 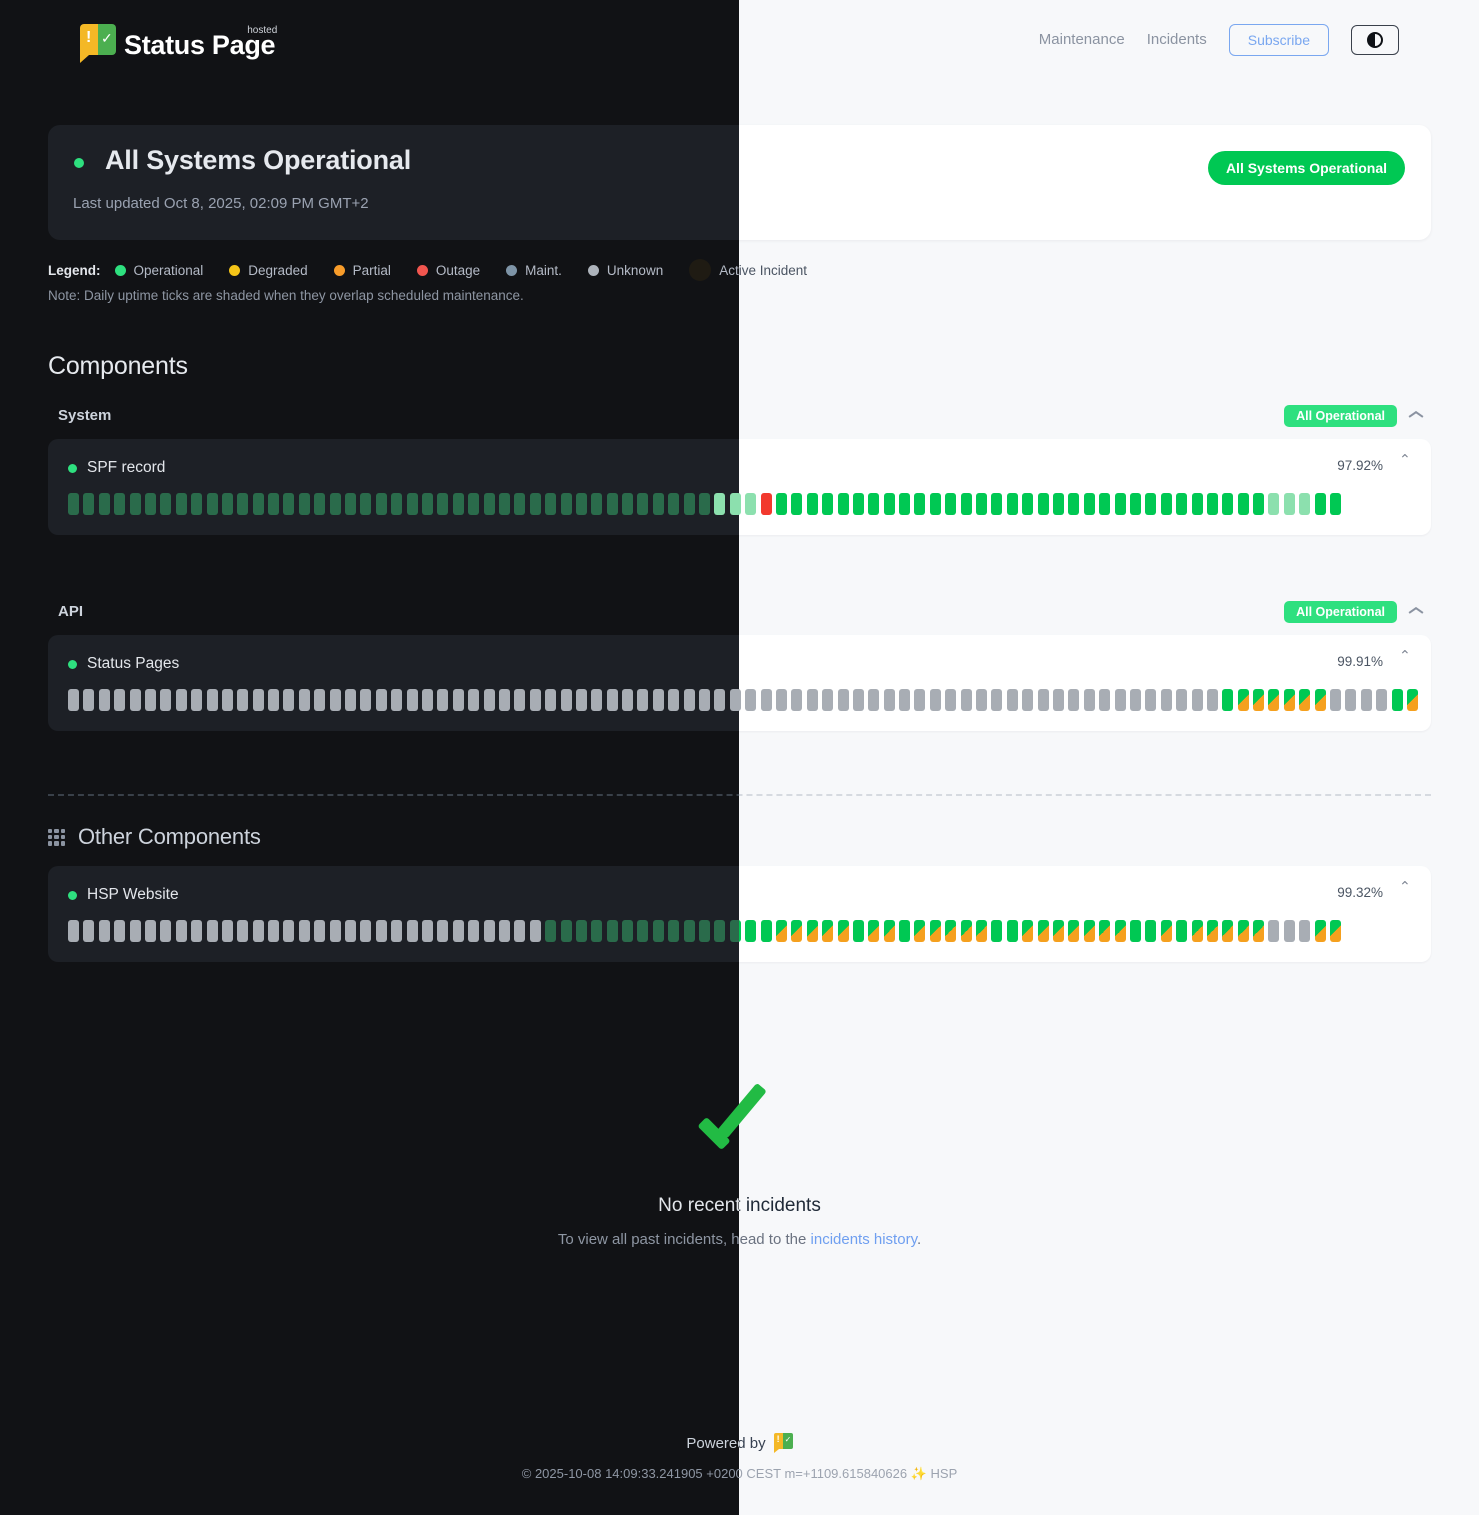 I want to click on chevron-up-icon, so click(x=1416, y=612).